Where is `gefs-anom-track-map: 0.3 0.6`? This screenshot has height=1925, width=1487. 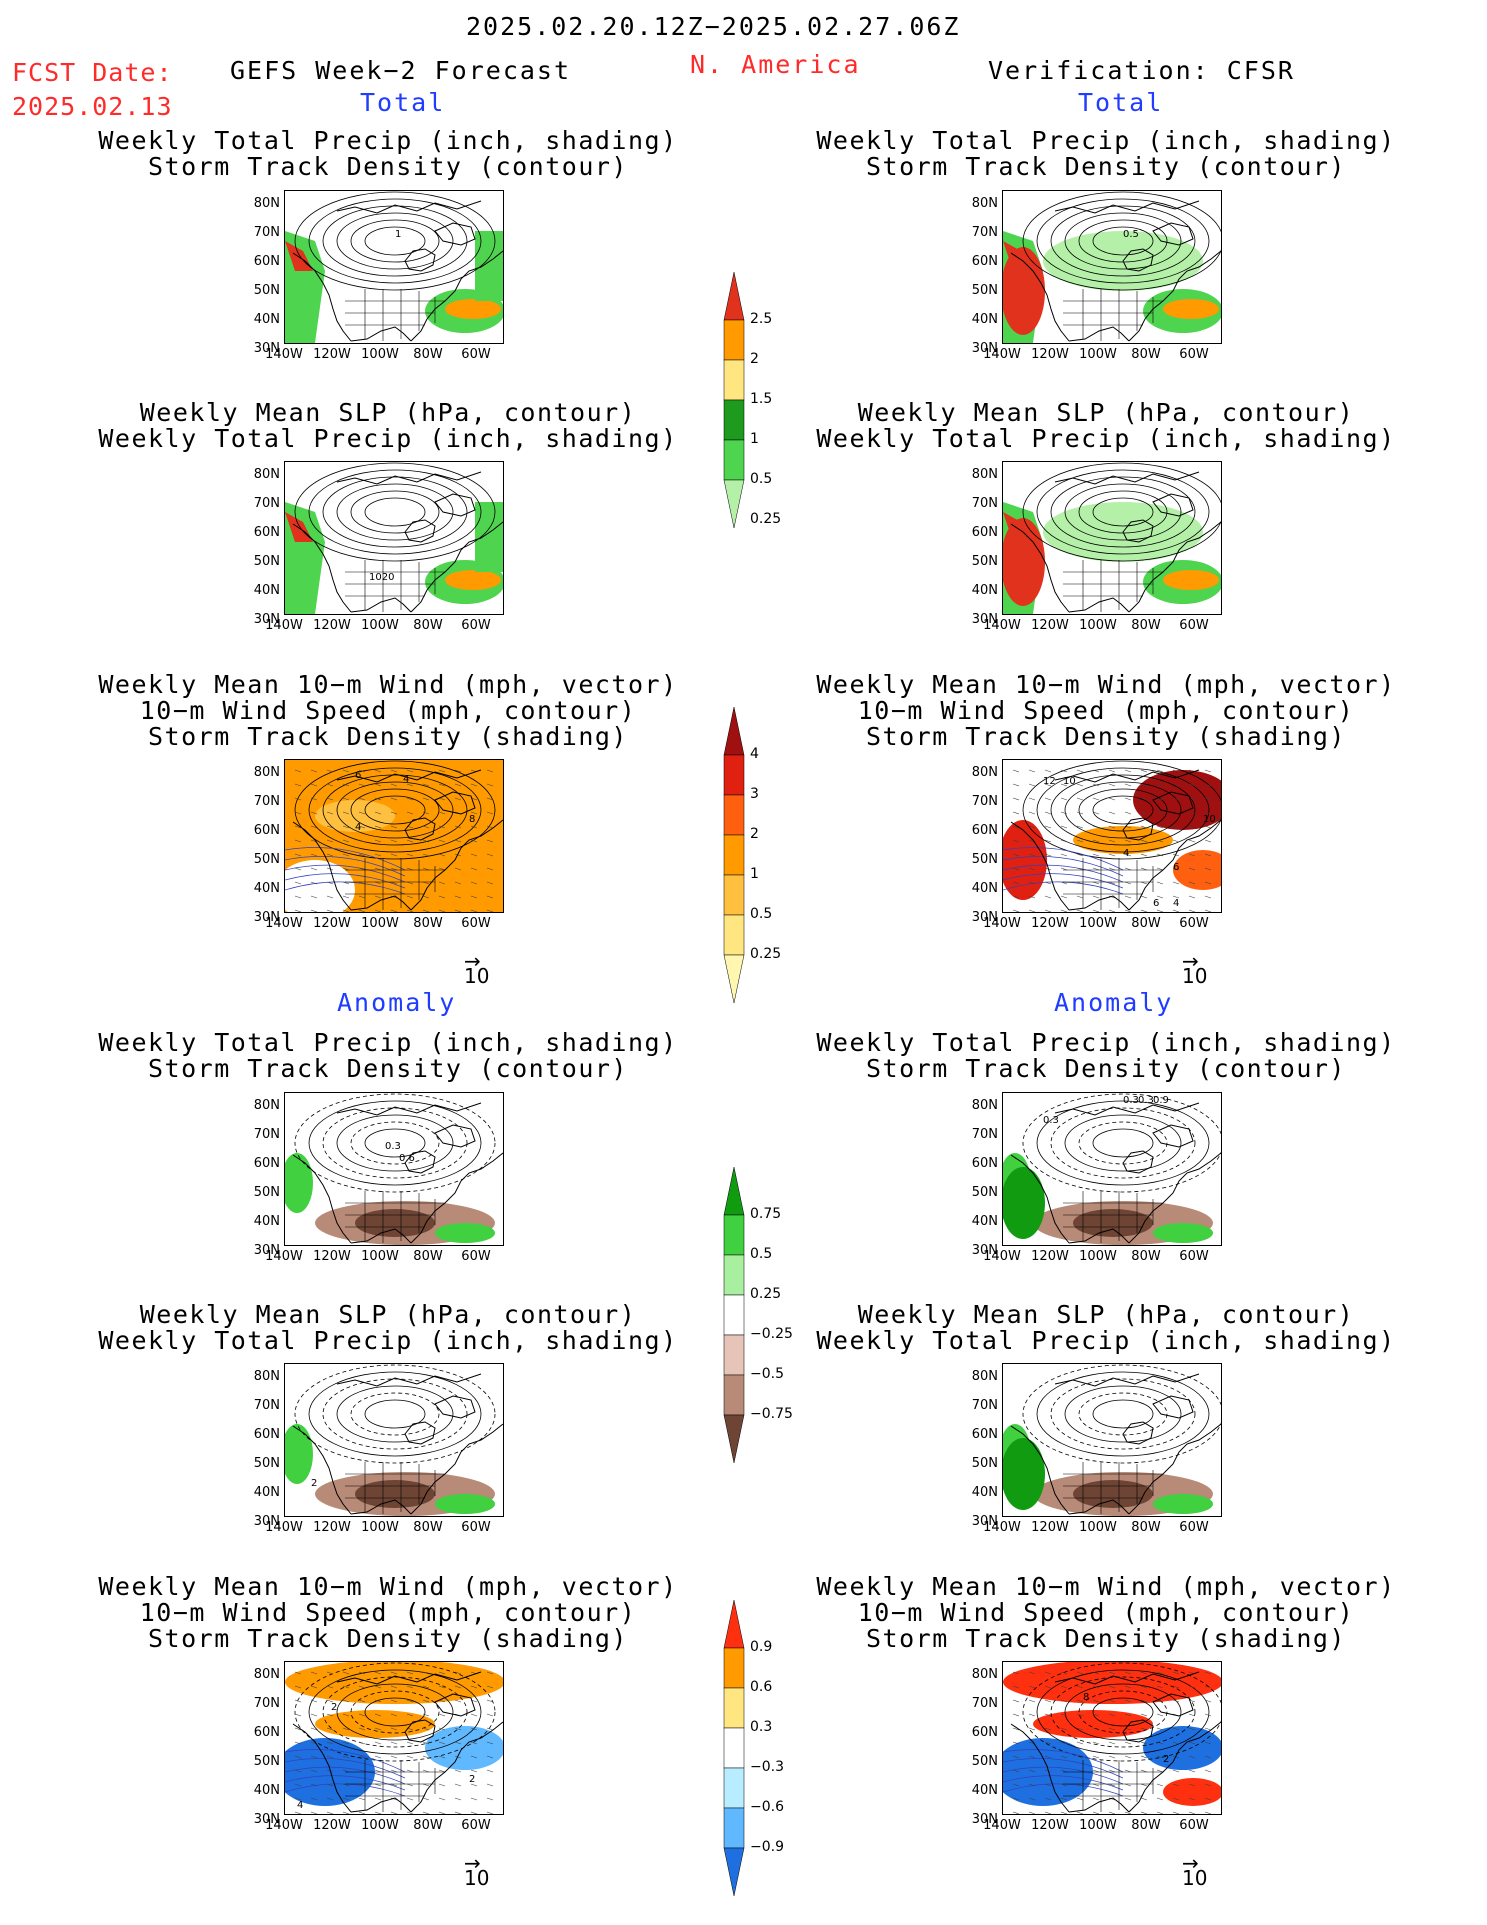
gefs-anom-track-map: 0.3 0.6 is located at coordinates (394, 1169).